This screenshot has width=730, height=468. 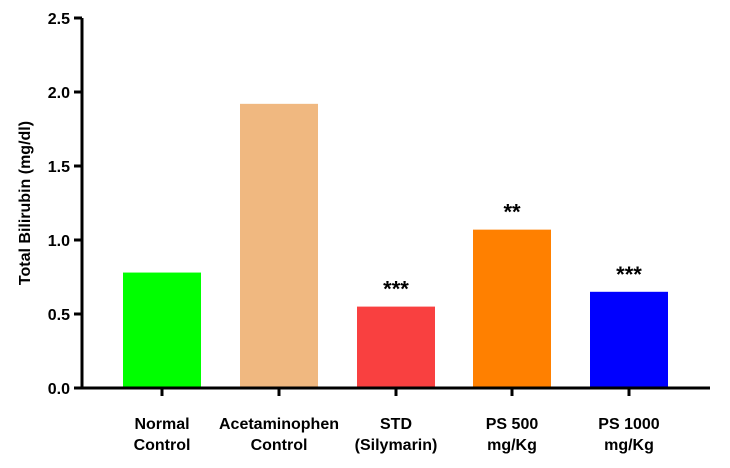 What do you see at coordinates (59, 93) in the screenshot?
I see `y-tick-label: 2.0` at bounding box center [59, 93].